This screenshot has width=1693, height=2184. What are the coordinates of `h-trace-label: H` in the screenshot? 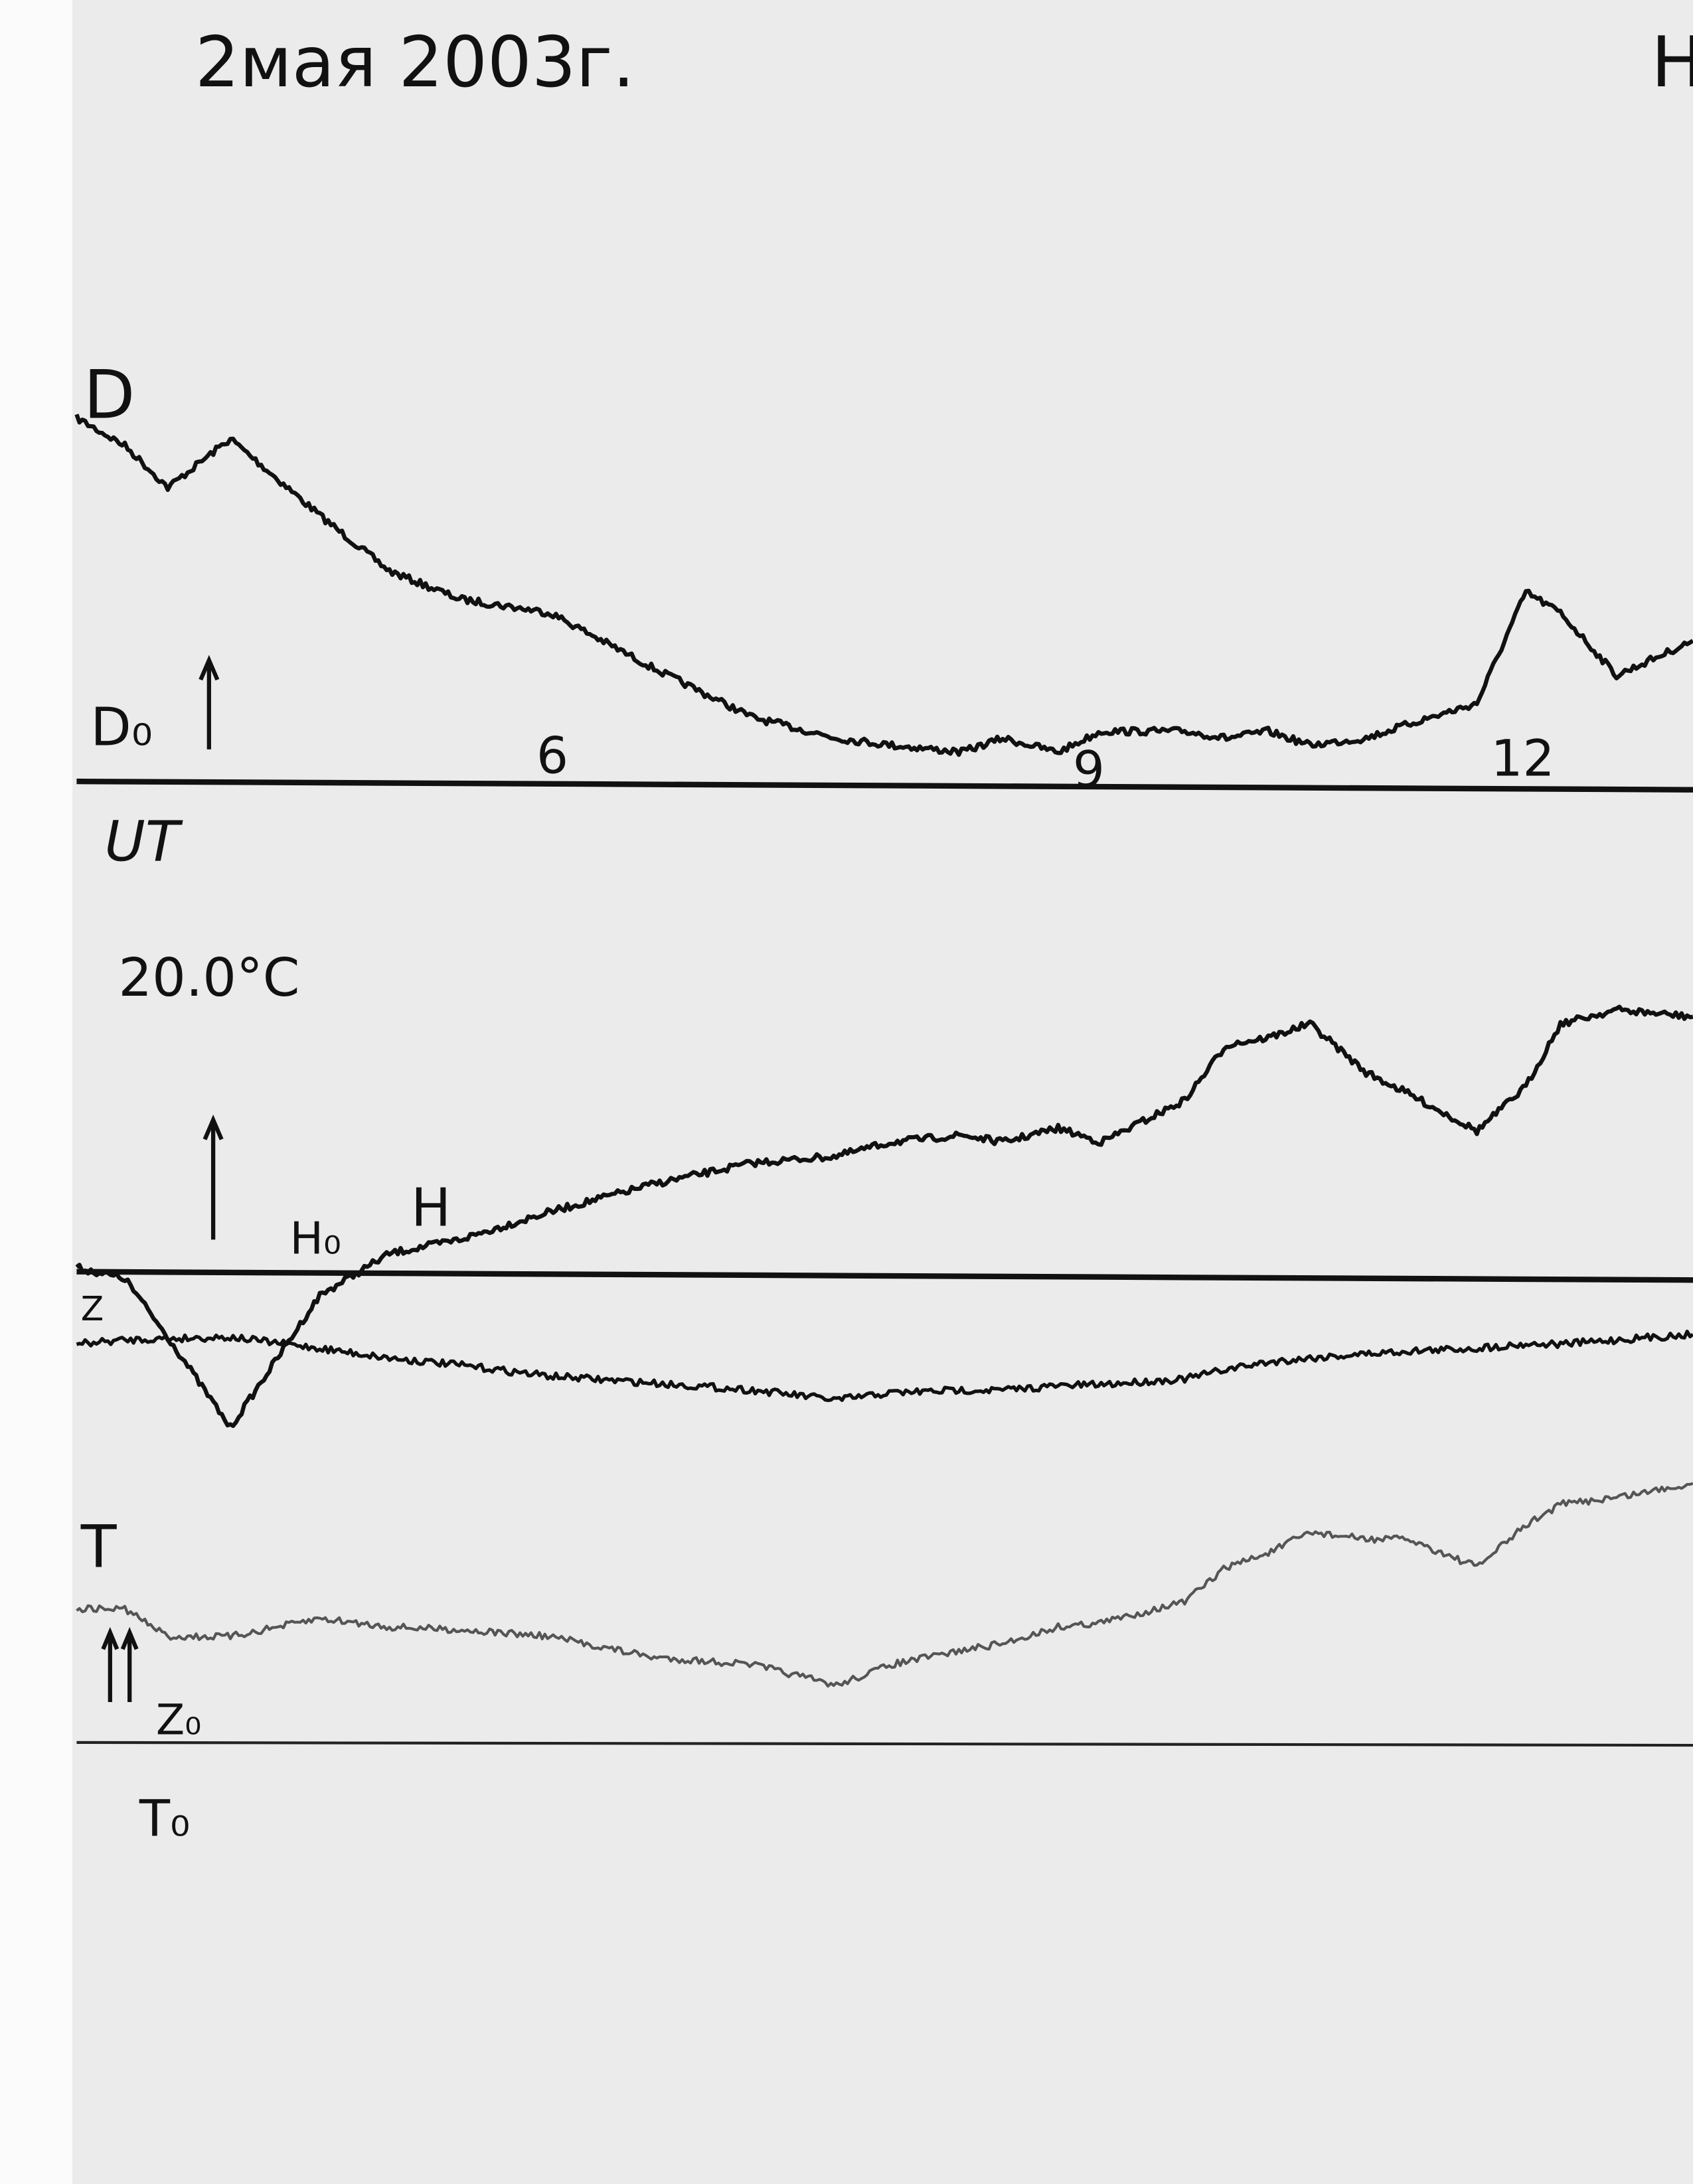 It's located at (431, 1207).